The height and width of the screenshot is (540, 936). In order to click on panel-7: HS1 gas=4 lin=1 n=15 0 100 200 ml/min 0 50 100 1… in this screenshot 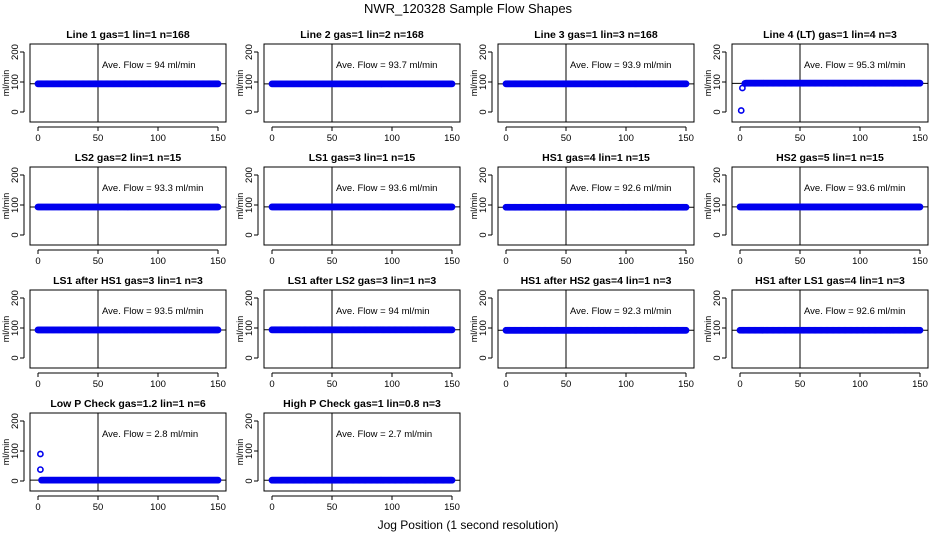, I will do `click(582, 209)`.